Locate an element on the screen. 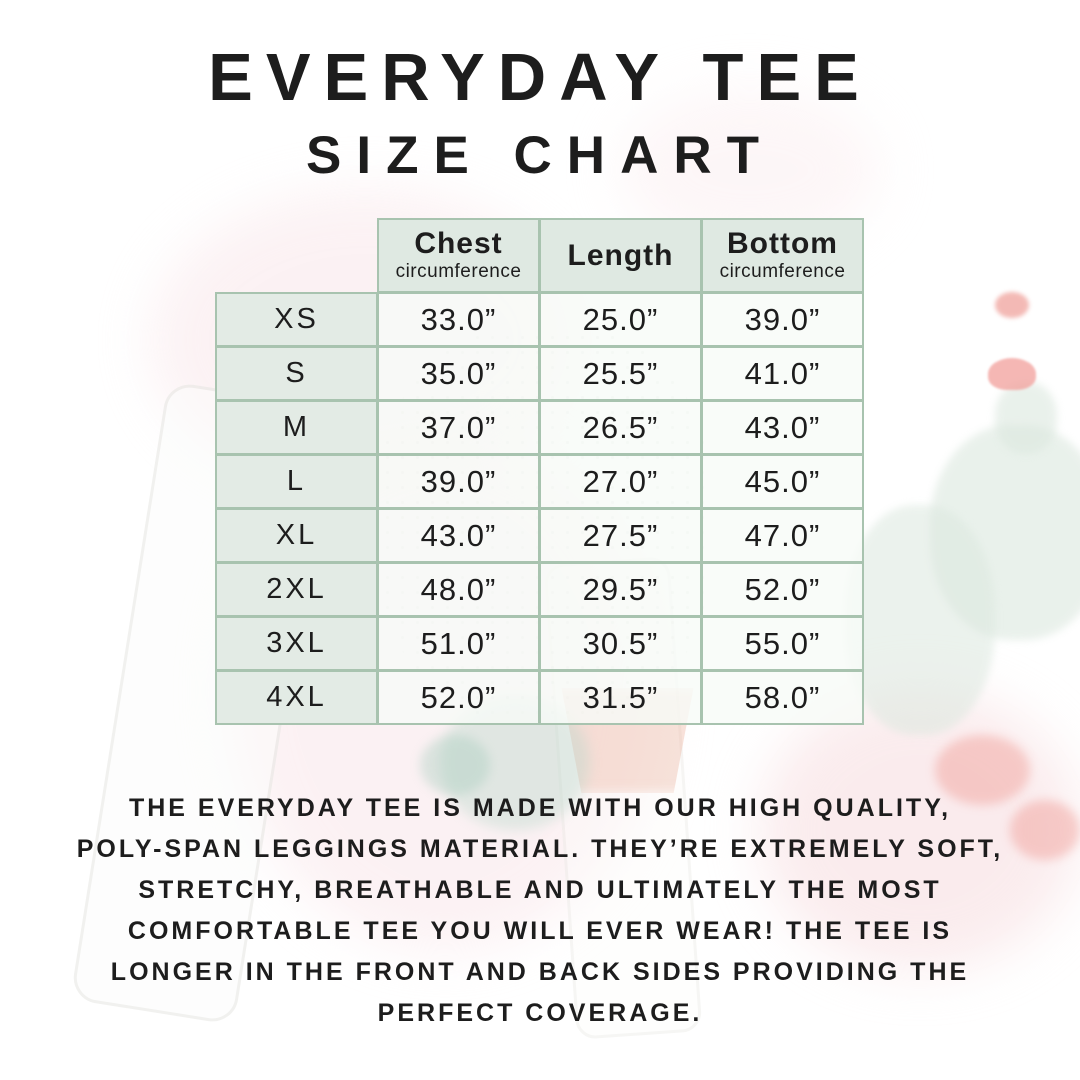 The image size is (1080, 1080). table-corner-spacer is located at coordinates (297, 256).